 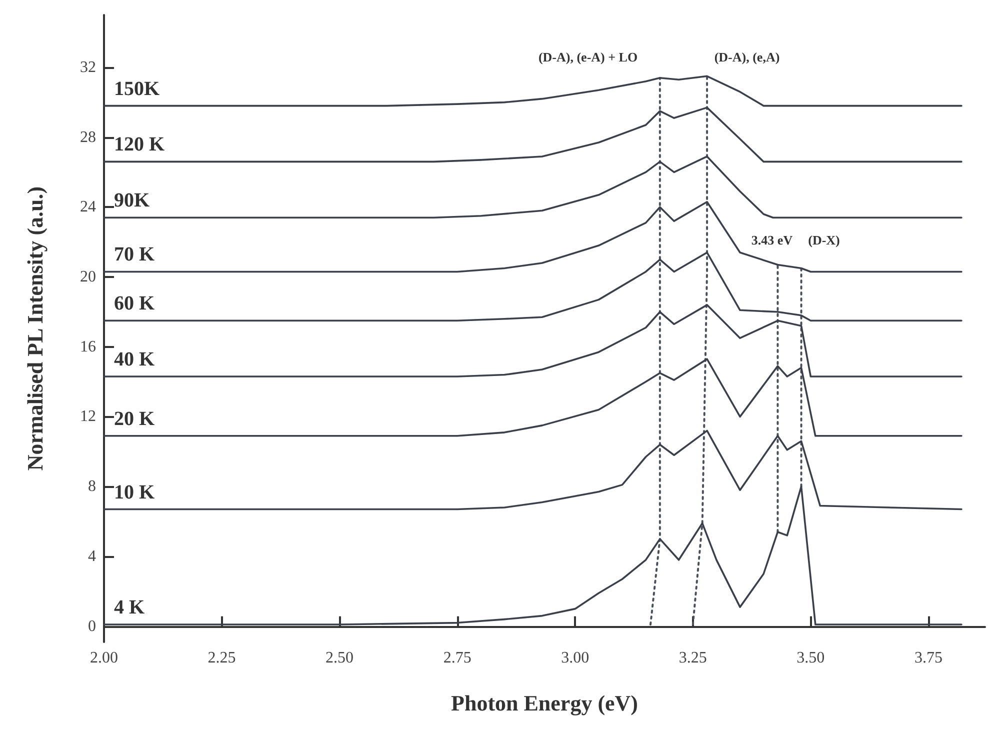 I want to click on annotation: 3.43 eV, so click(x=772, y=240).